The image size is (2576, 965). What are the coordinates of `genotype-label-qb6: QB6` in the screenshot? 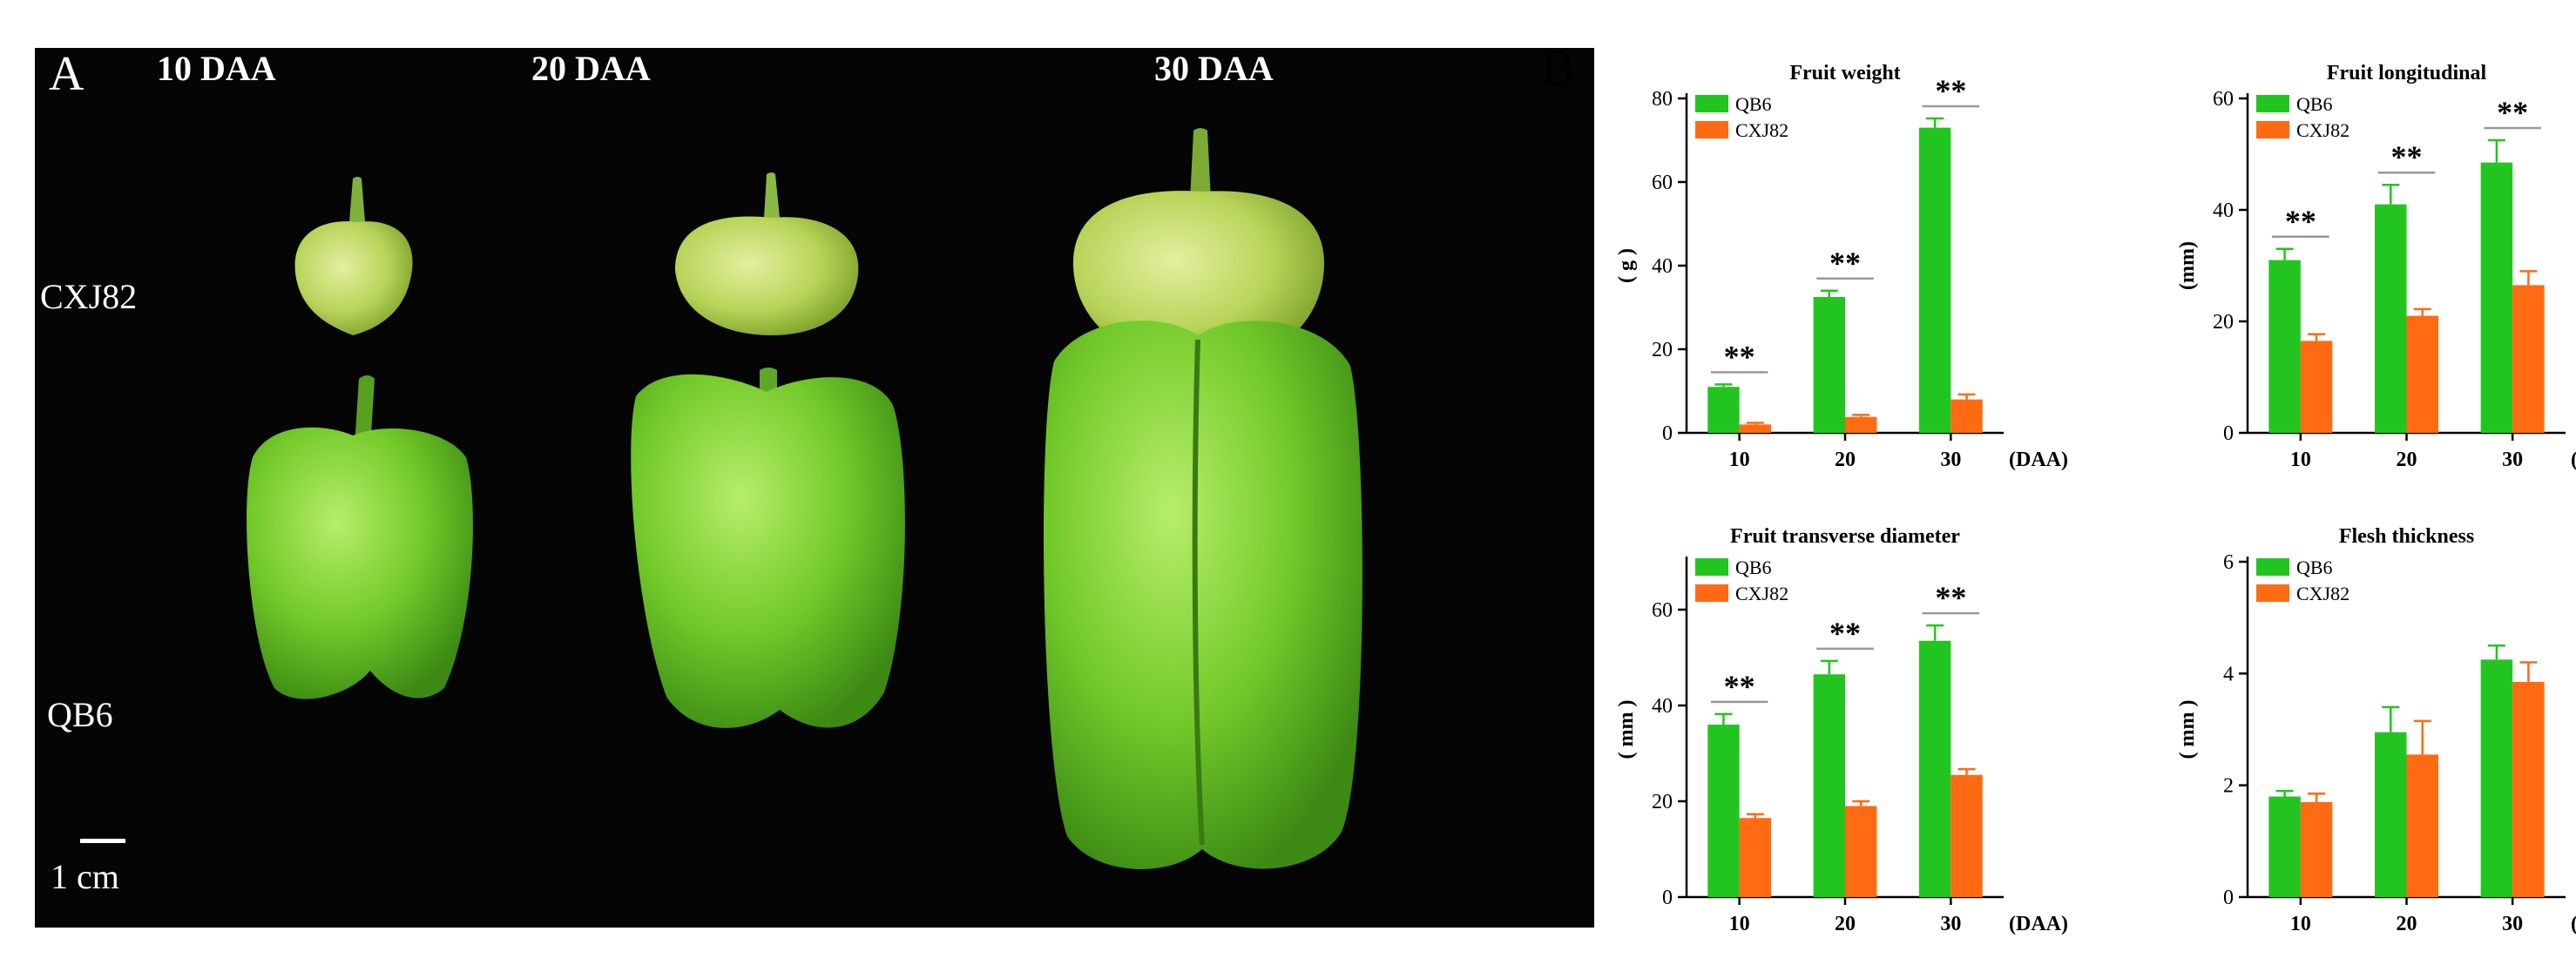 It's located at (80, 714).